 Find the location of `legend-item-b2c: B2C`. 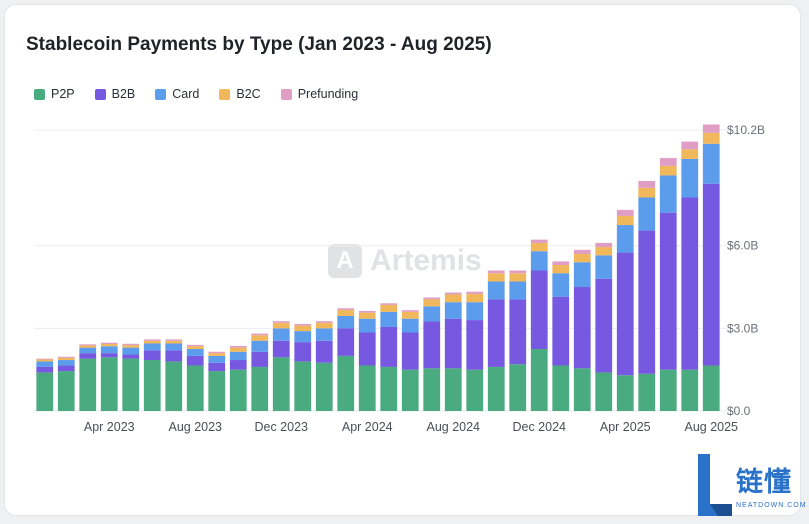

legend-item-b2c: B2C is located at coordinates (240, 94).